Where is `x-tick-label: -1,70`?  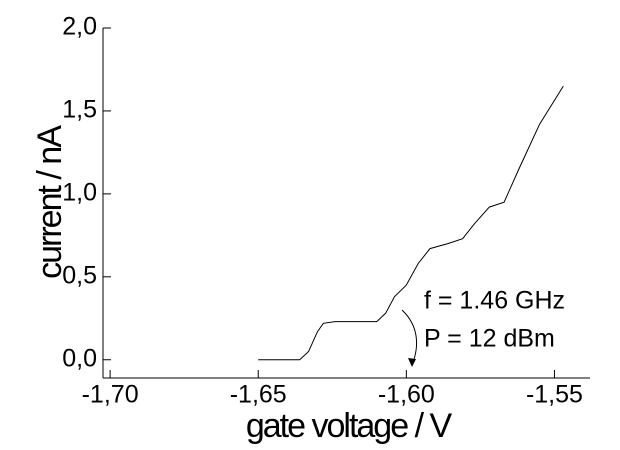 x-tick-label: -1,70 is located at coordinates (110, 395).